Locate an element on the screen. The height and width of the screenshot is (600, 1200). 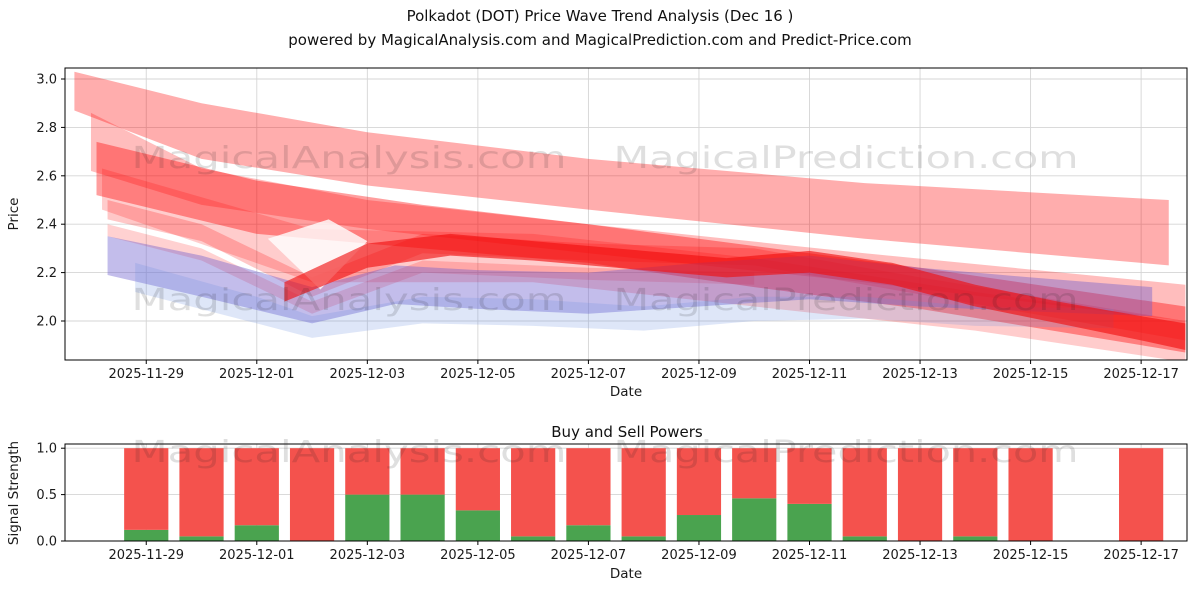
wave-band-blue-band is located at coordinates (624, 300).